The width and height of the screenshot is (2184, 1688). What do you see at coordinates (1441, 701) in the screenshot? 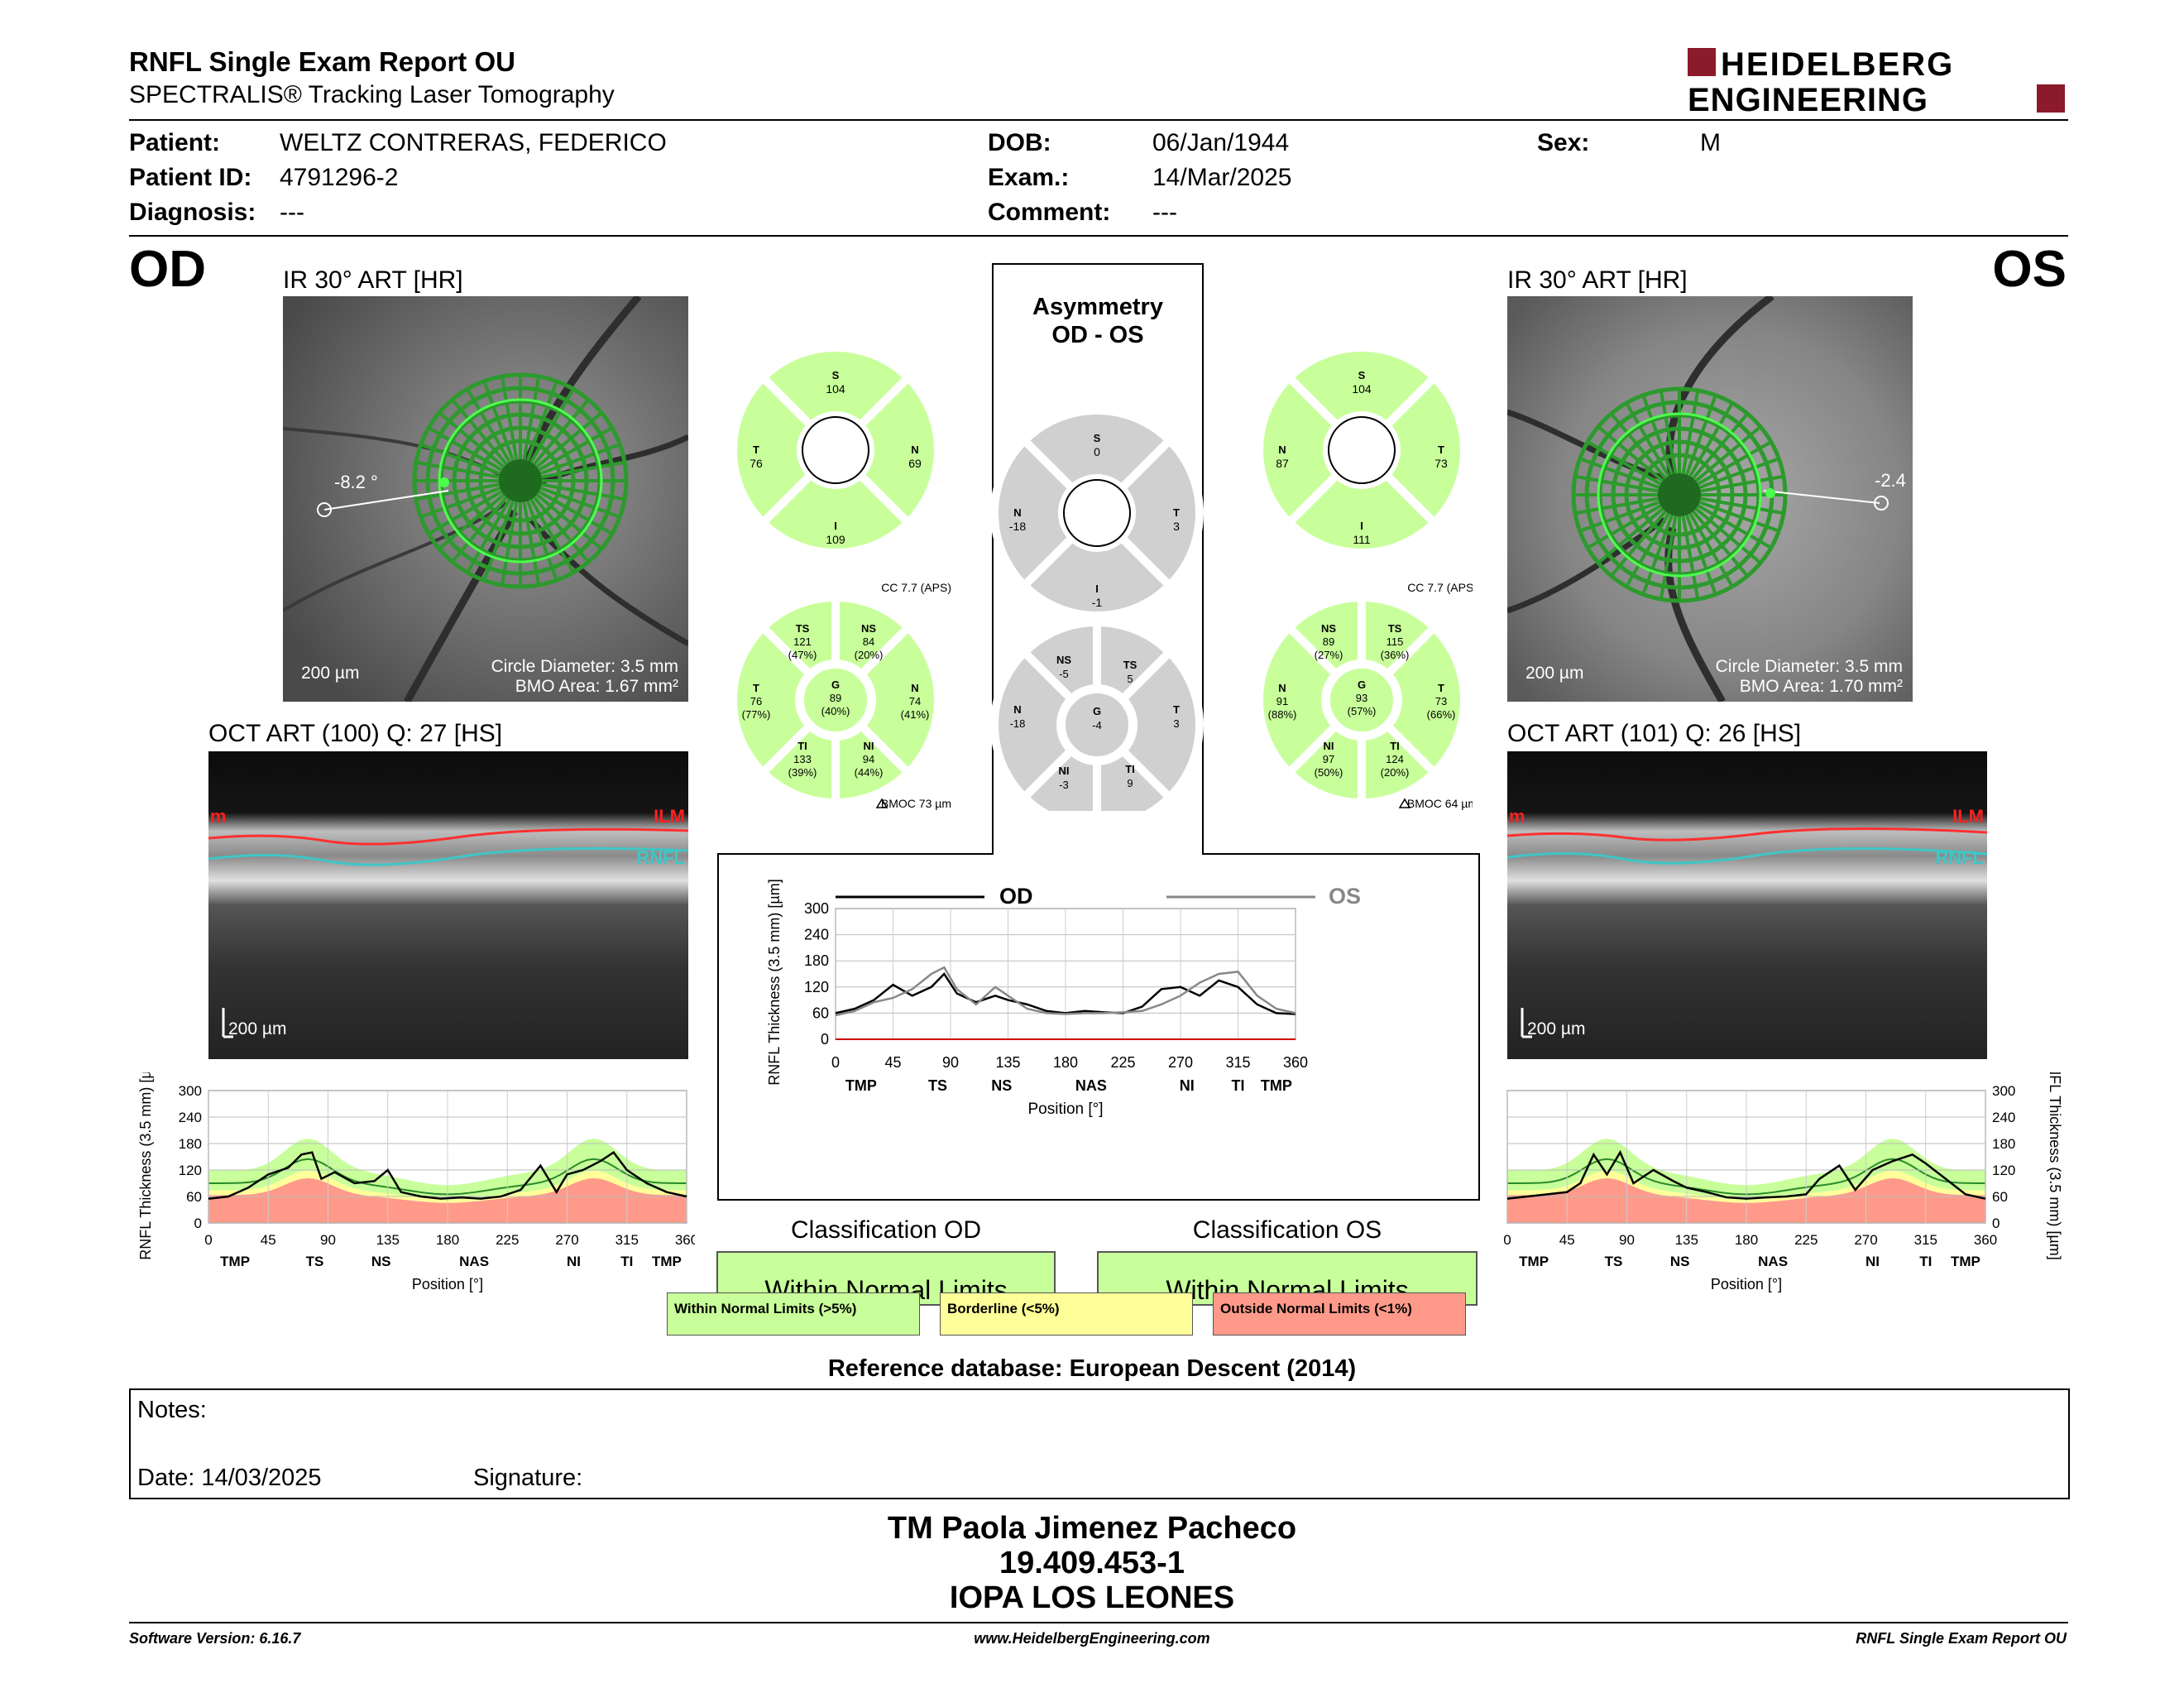
I see `sector-value-T: 73` at bounding box center [1441, 701].